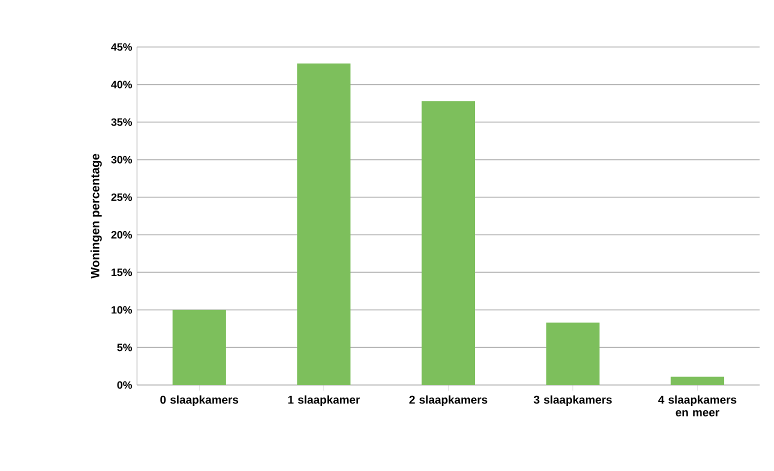  I want to click on y-tick-label: 5%, so click(124, 348).